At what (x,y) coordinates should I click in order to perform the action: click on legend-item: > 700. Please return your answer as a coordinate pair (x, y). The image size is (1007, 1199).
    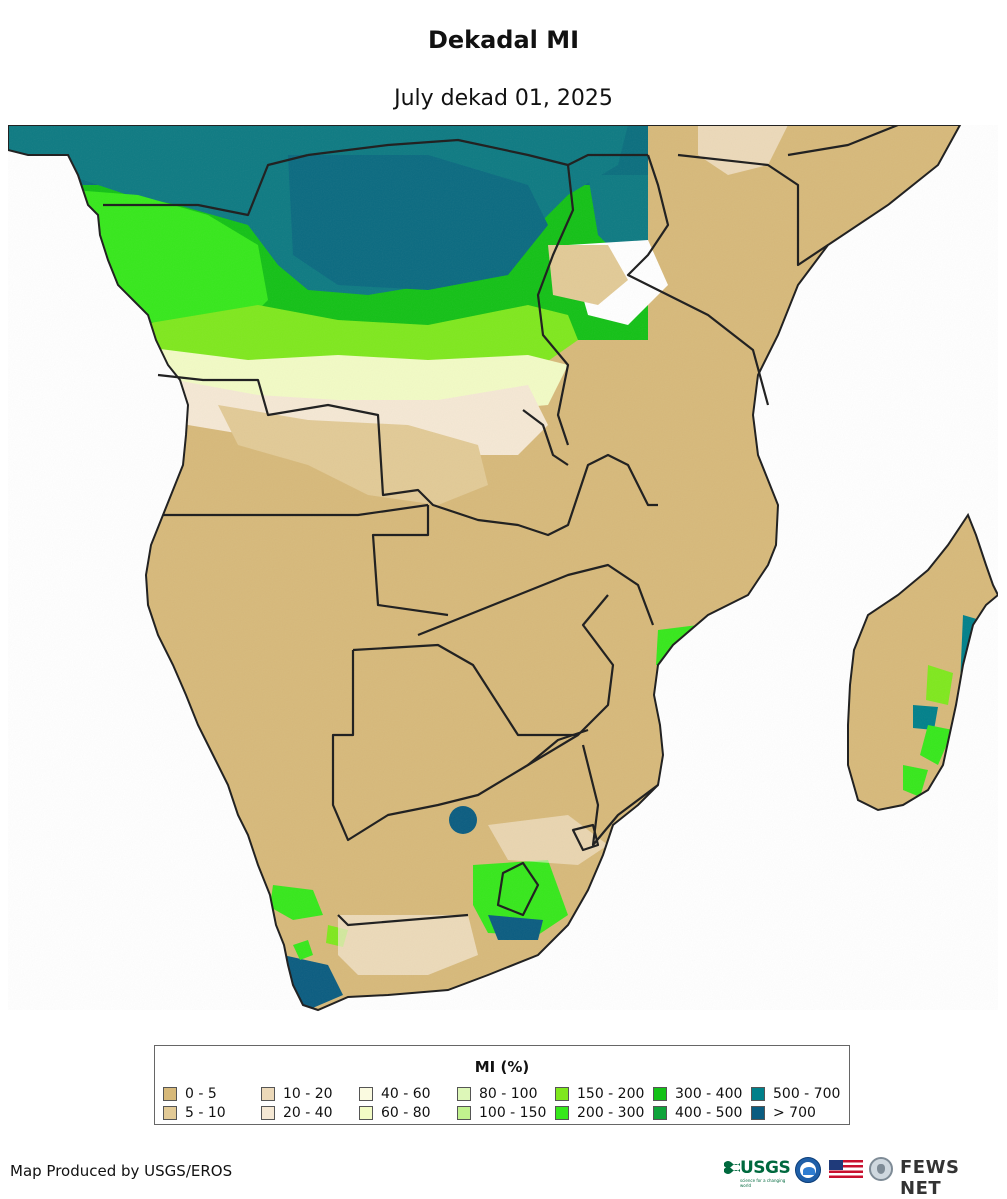
    Looking at the image, I should click on (783, 1113).